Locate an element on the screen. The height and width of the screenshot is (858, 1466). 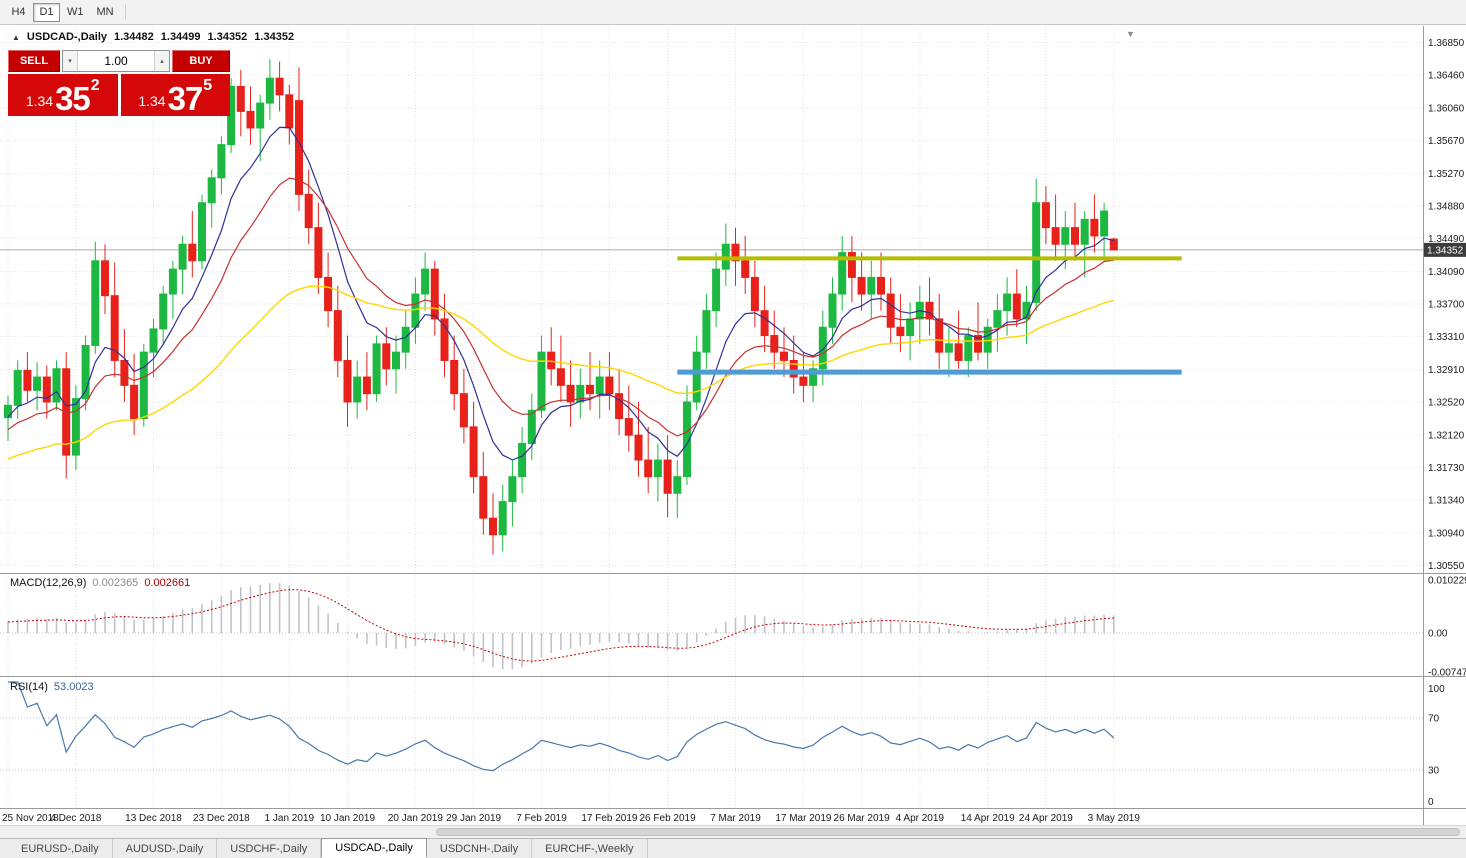
timeframe-tab-h4: H4 is located at coordinates (18, 12).